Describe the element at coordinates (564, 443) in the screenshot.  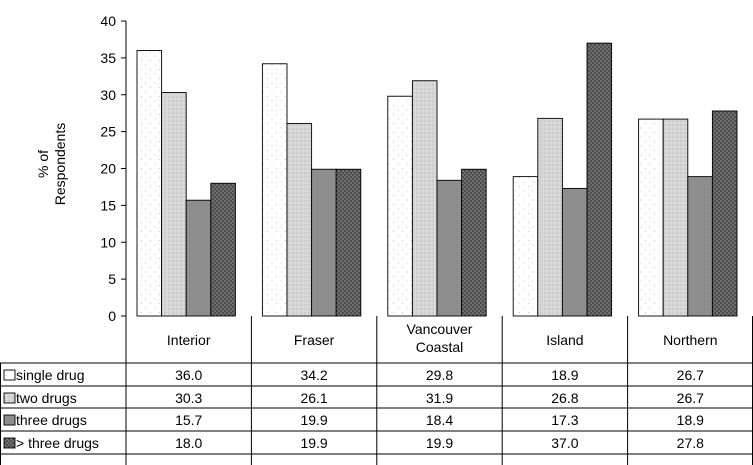
I see `data-label: 37.0` at that location.